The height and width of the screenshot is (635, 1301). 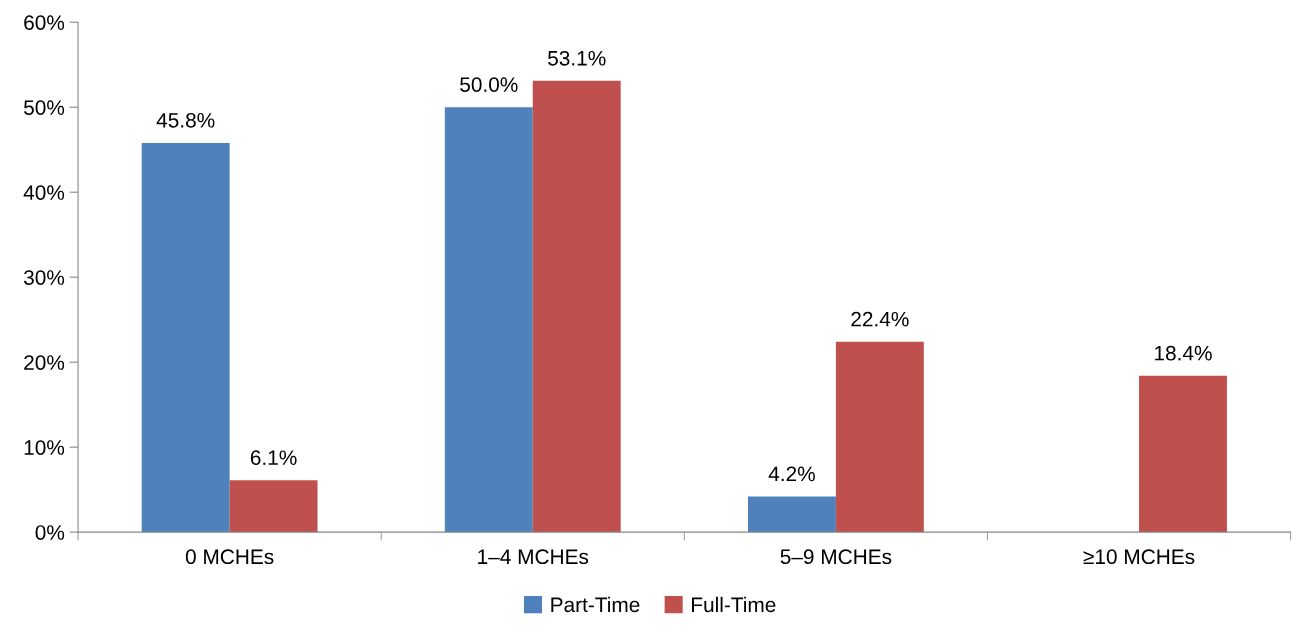 What do you see at coordinates (880, 319) in the screenshot?
I see `data-label: 22.4%` at bounding box center [880, 319].